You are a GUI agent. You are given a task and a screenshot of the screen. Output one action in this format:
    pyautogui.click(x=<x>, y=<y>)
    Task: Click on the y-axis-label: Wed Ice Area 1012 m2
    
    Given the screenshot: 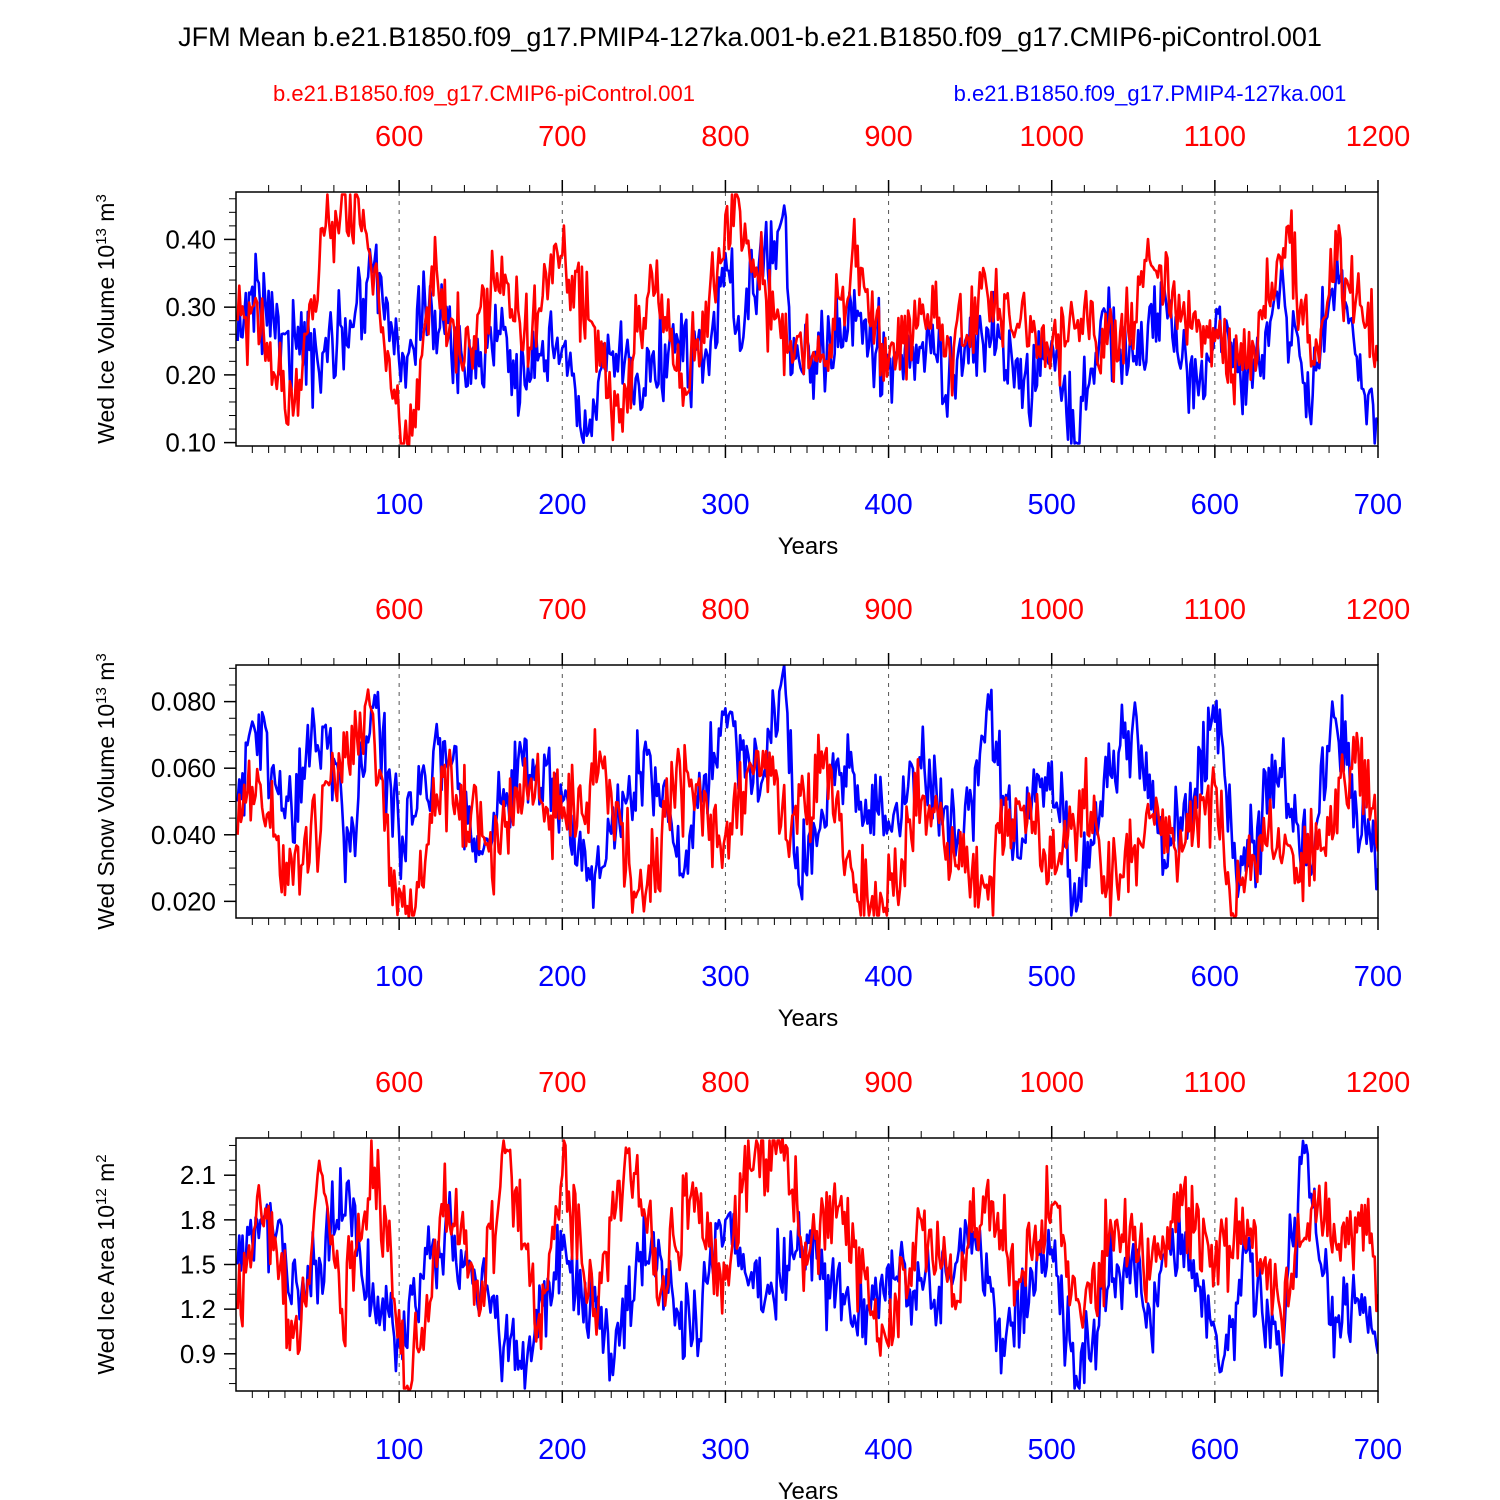 What is the action you would take?
    pyautogui.click(x=106, y=1264)
    